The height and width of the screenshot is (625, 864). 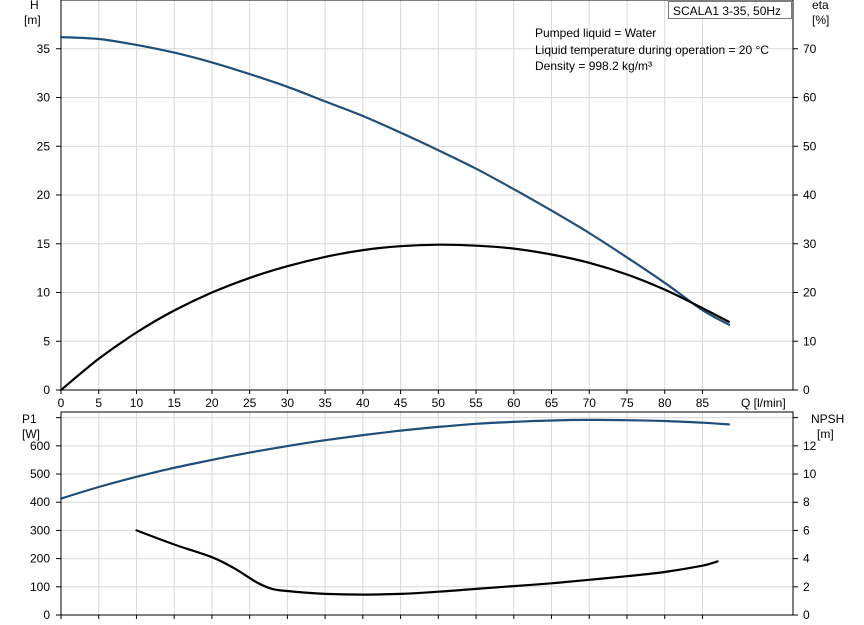 What do you see at coordinates (325, 403) in the screenshot?
I see `x-tick-label: 35` at bounding box center [325, 403].